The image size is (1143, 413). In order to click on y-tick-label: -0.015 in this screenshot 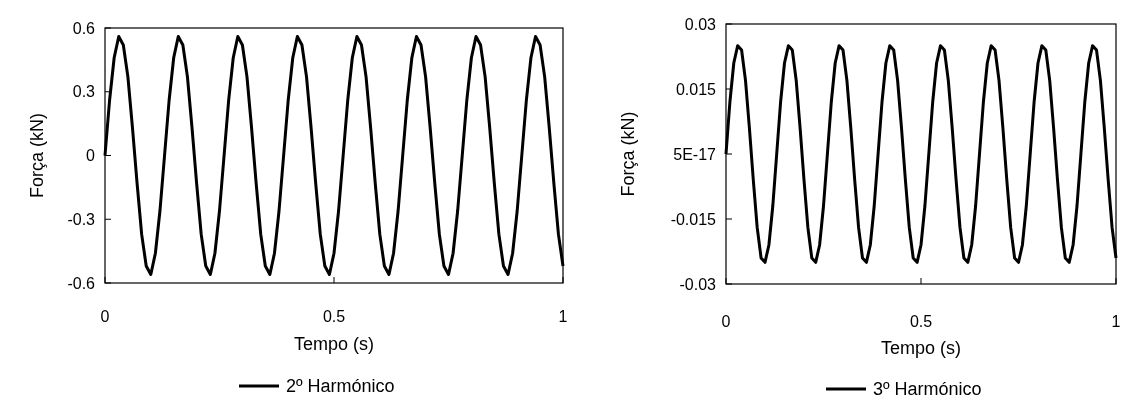, I will do `click(693, 219)`.